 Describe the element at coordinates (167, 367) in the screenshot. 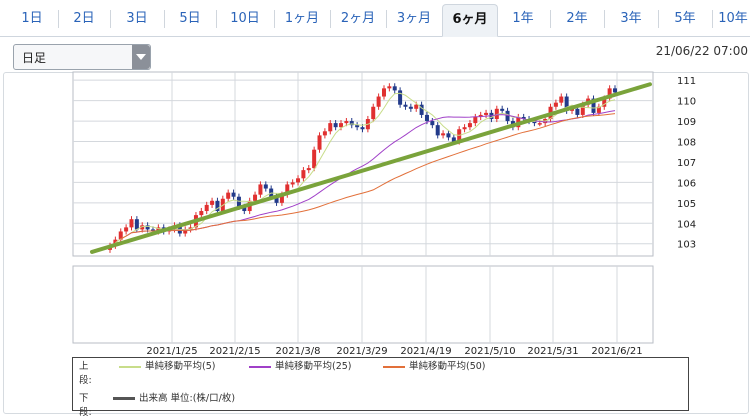

I see `legend-ma5: 単純移動平均(5)` at that location.